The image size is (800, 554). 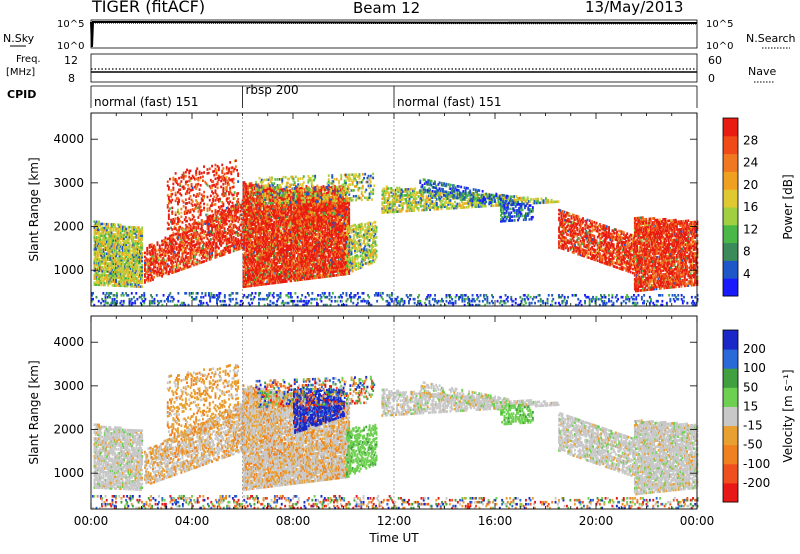 What do you see at coordinates (747, 252) in the screenshot?
I see `colorbar-tick-label: 8` at bounding box center [747, 252].